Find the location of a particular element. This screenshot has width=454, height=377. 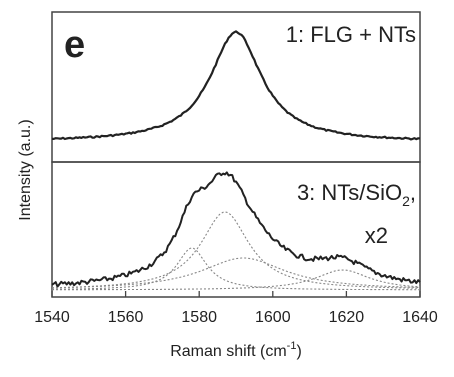

bottom-spectrum-multiplier: x2 is located at coordinates (376, 235).